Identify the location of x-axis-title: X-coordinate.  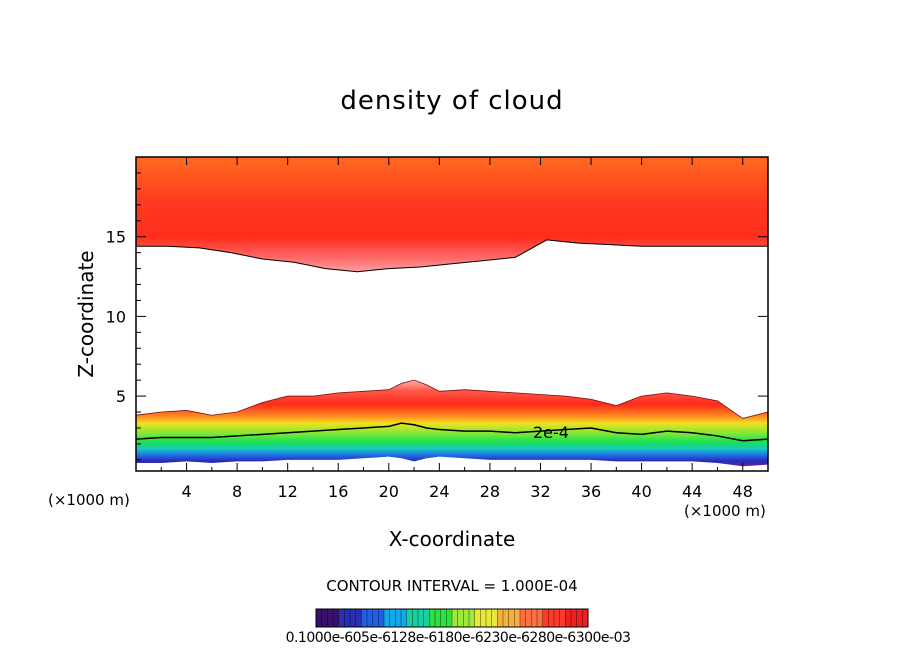
(452, 539).